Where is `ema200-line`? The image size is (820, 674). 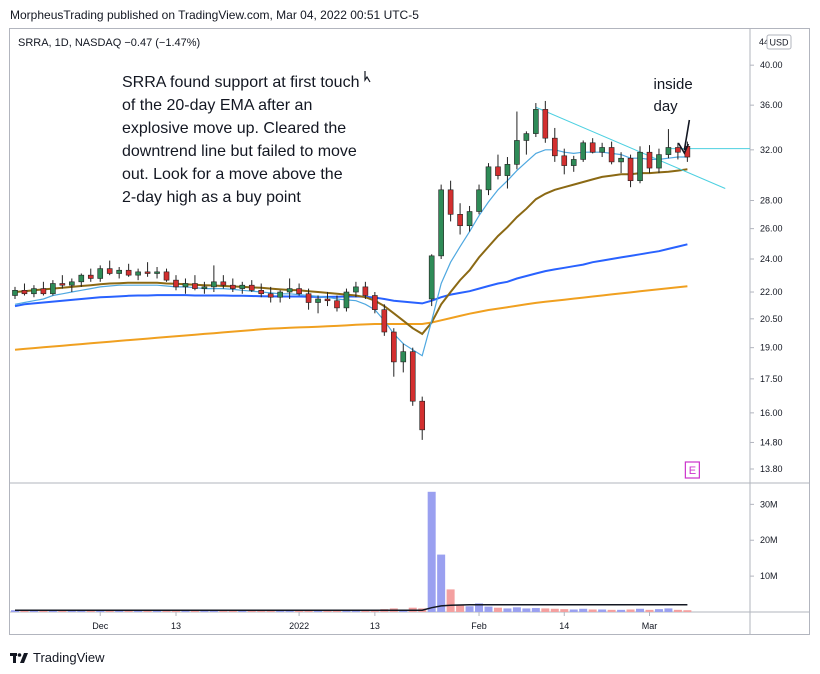 ema200-line is located at coordinates (351, 318).